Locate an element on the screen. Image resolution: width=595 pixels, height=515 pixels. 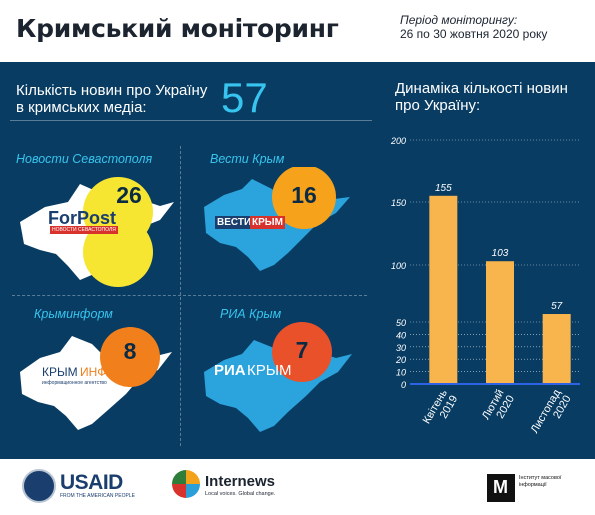
page-title: Кримський моніторинг is located at coordinates (177, 28).